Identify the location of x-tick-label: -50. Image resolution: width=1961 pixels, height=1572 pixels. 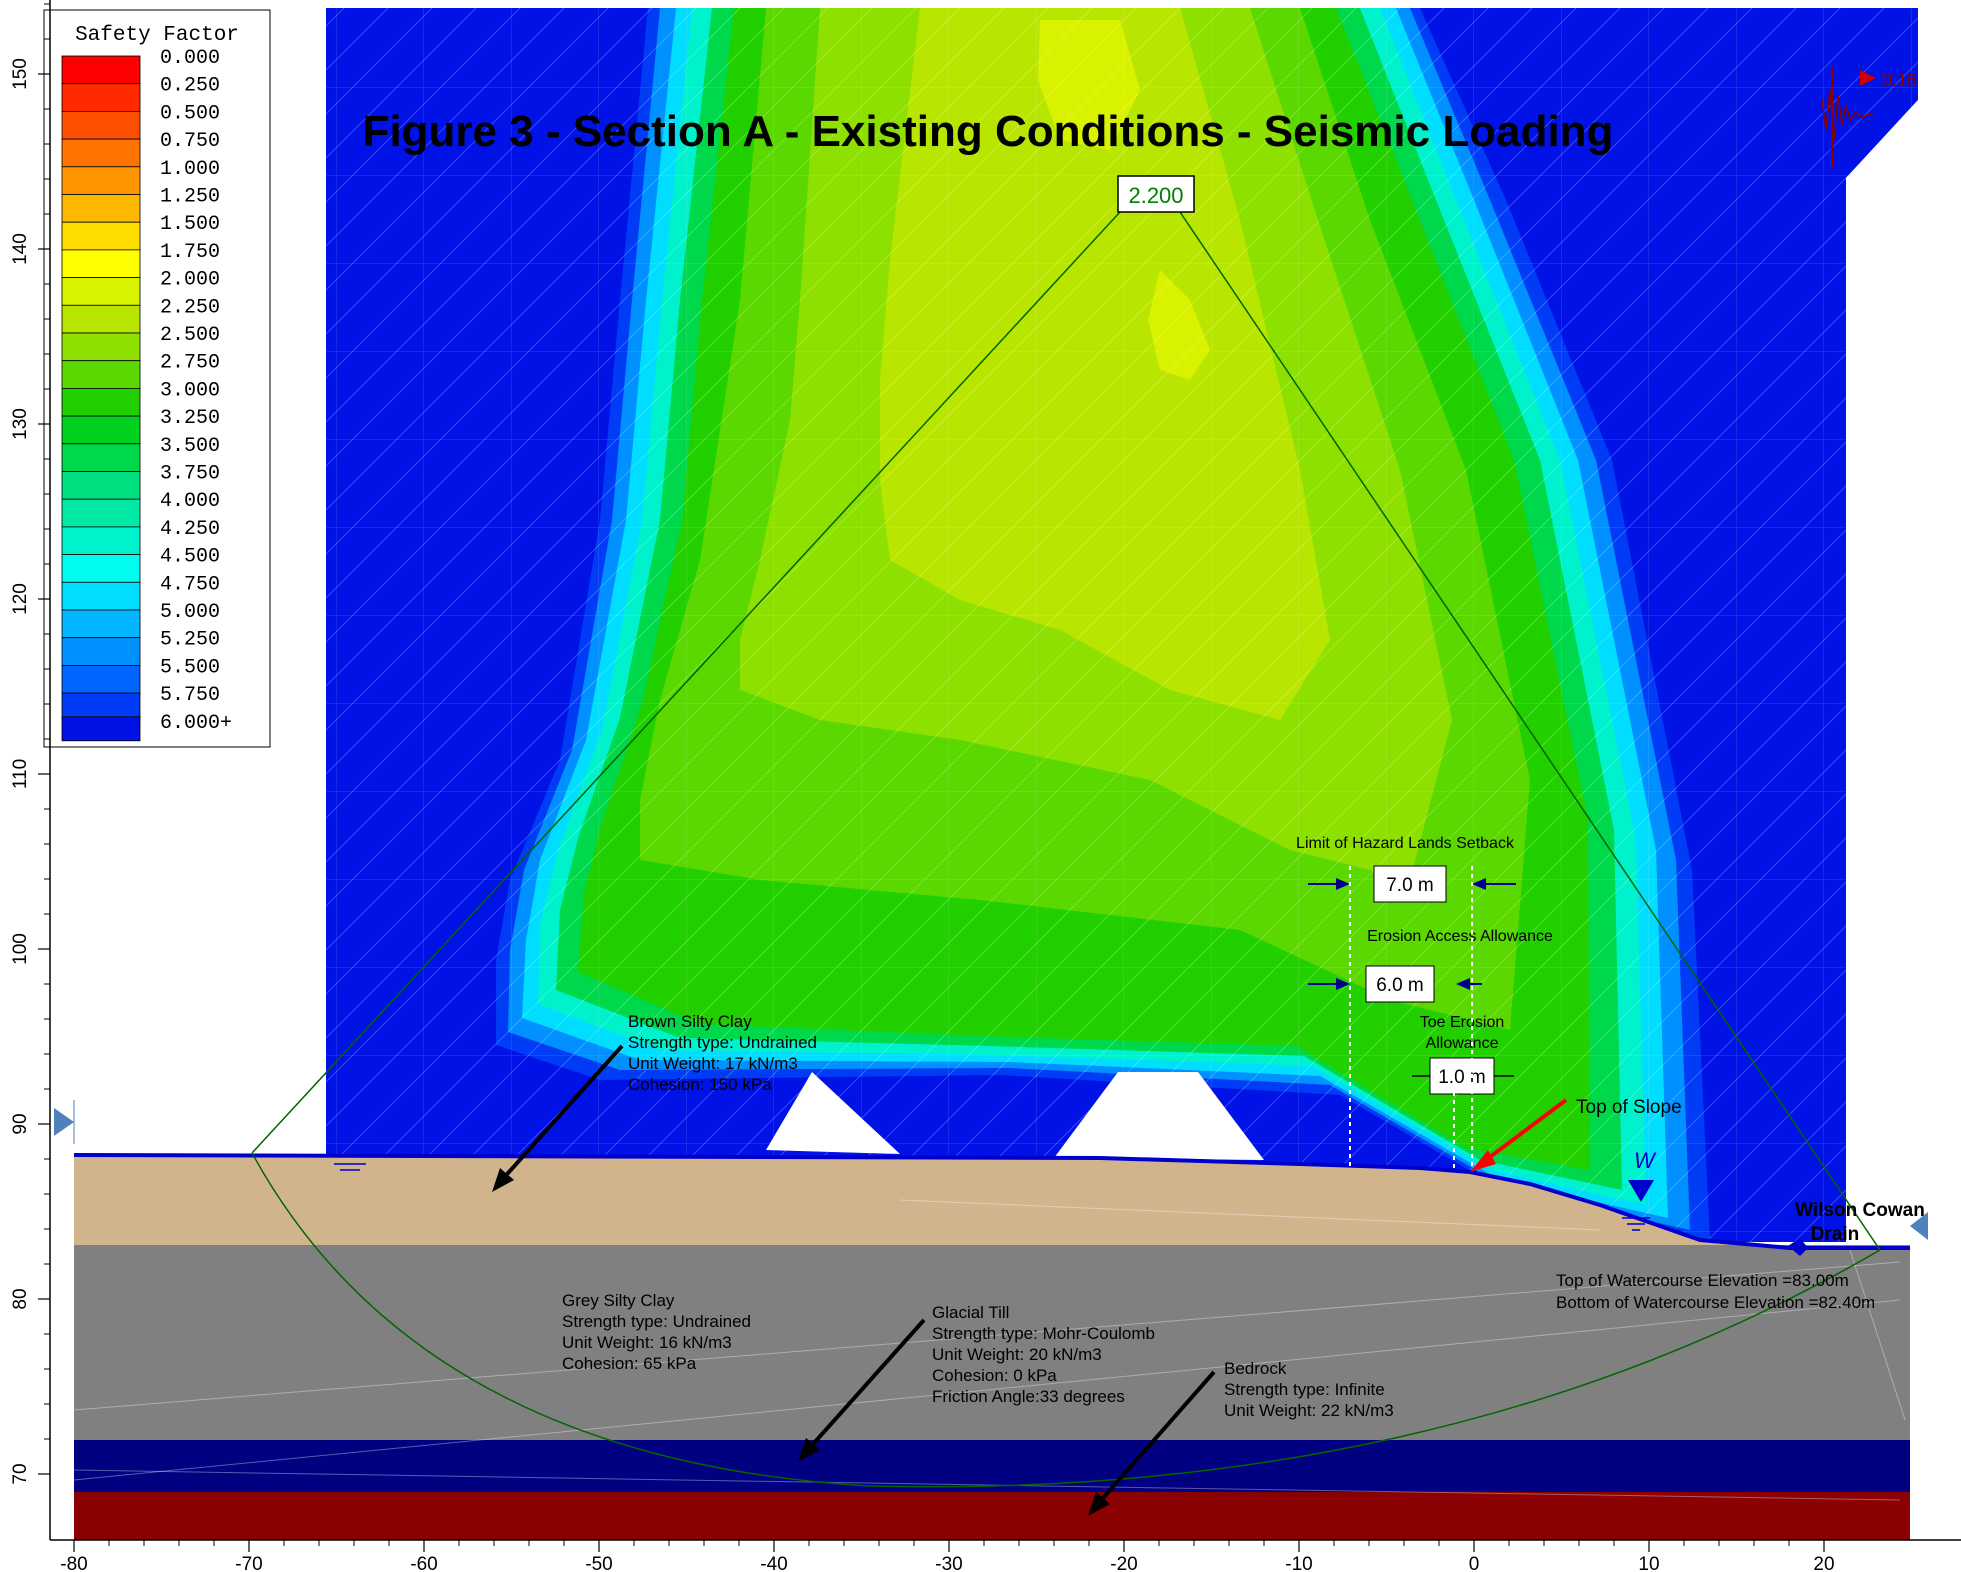
(598, 1563).